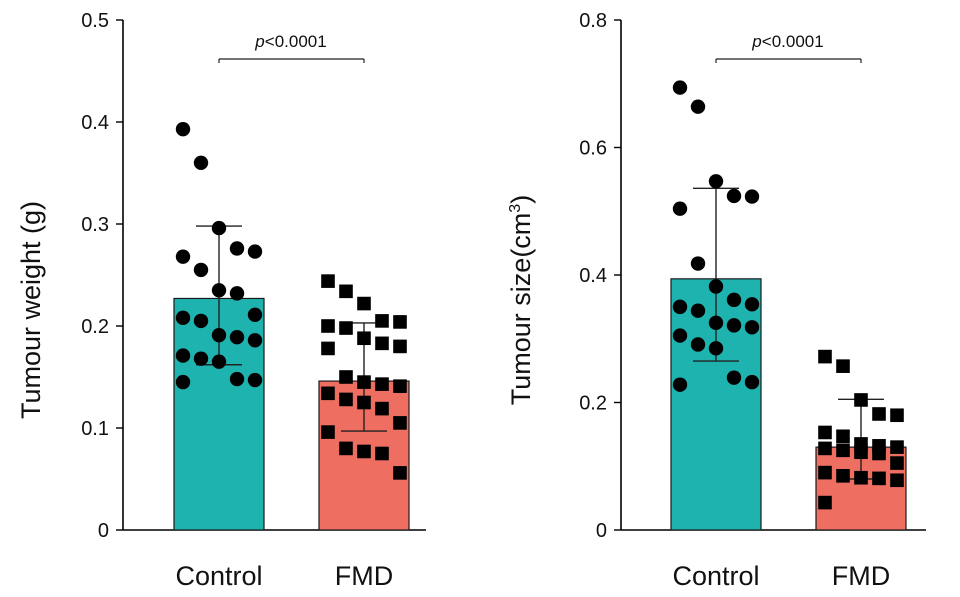 This screenshot has height=597, width=960. I want to click on tumour-weight-significance: p<0.0001, so click(291, 47).